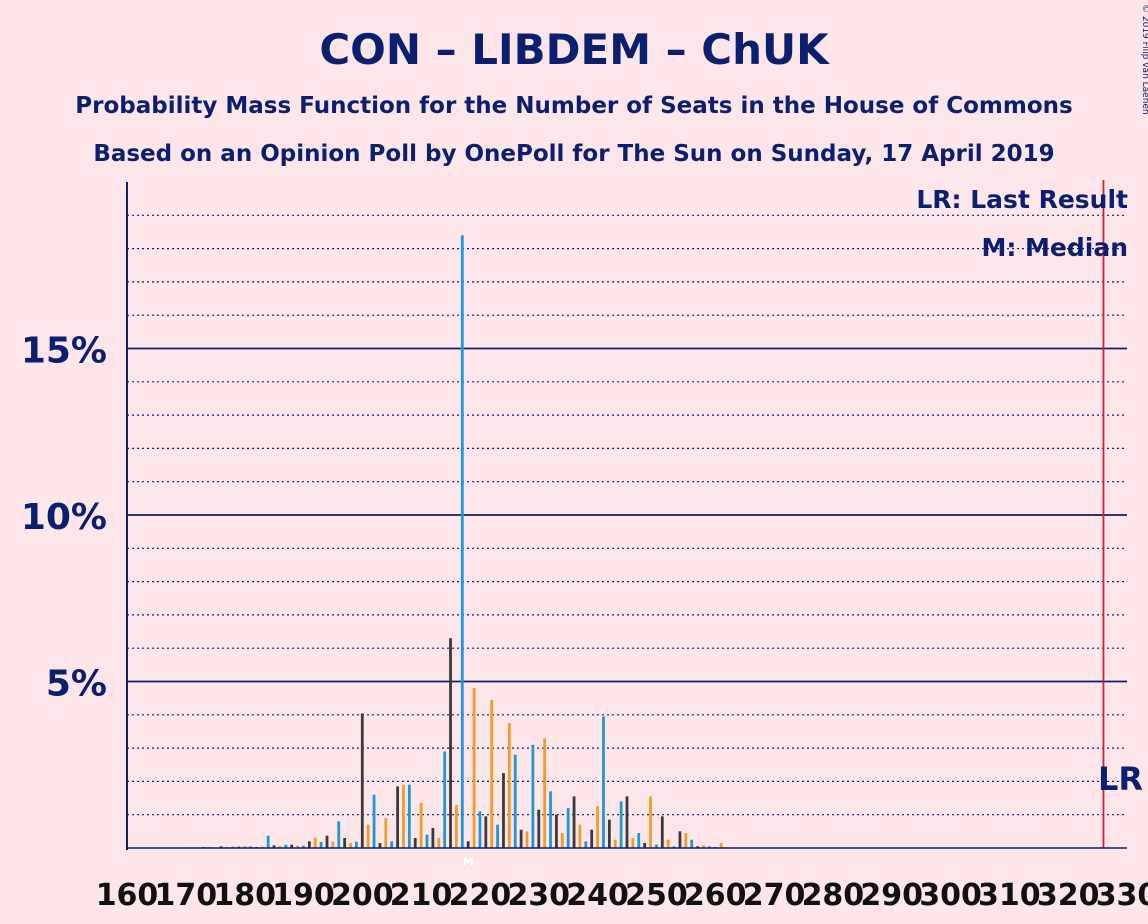 This screenshot has height=924, width=1148. Describe the element at coordinates (76, 684) in the screenshot. I see `y-tick-label: 5%` at that location.